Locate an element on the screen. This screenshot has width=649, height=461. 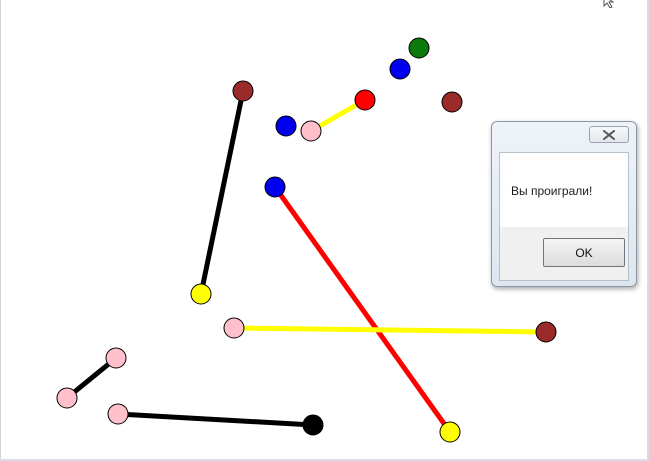
ok-button: OK is located at coordinates (584, 252).